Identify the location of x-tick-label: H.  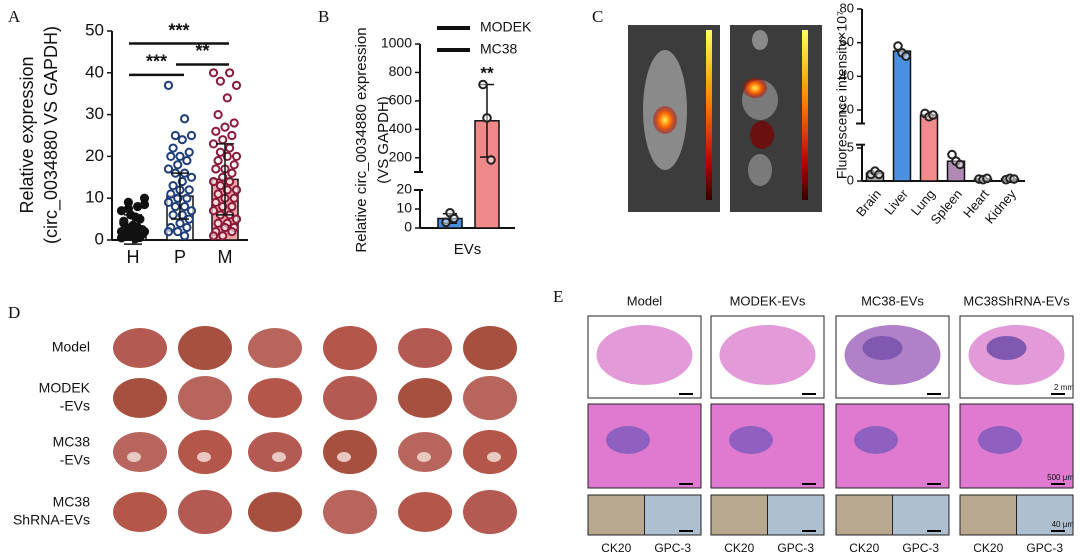
(133, 257).